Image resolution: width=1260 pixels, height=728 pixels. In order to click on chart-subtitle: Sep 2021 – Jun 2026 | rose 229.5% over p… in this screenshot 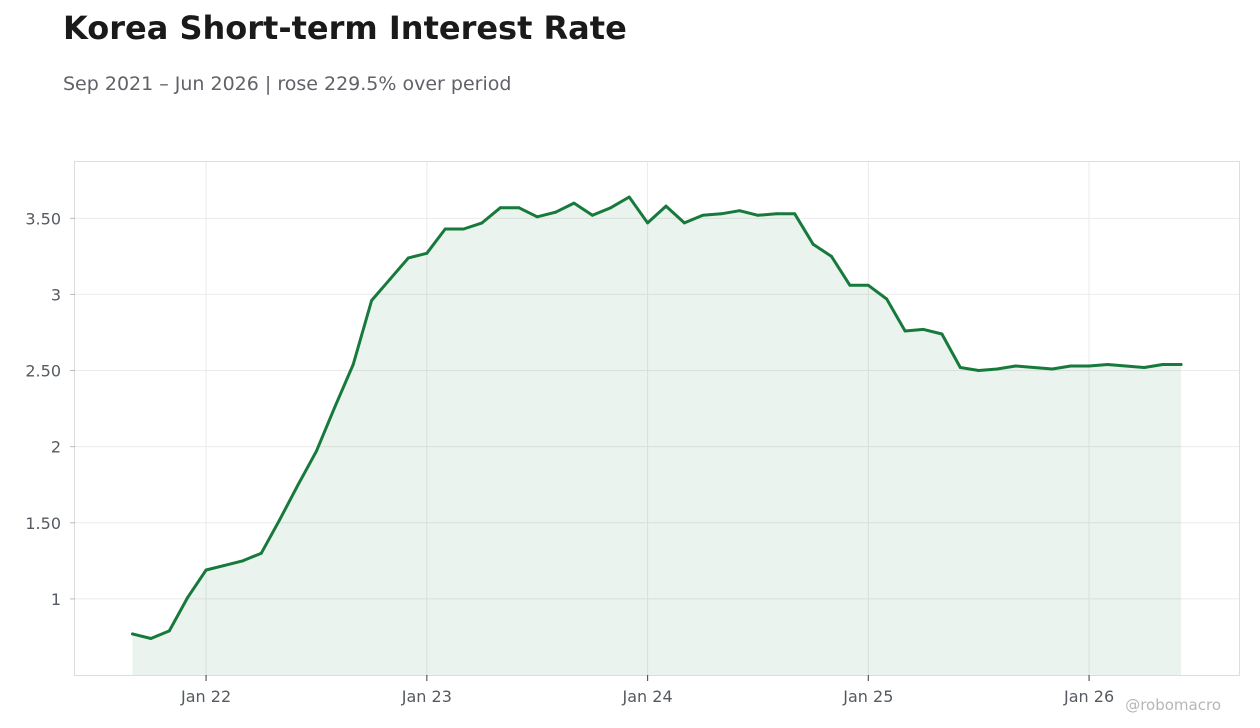, I will do `click(287, 84)`.